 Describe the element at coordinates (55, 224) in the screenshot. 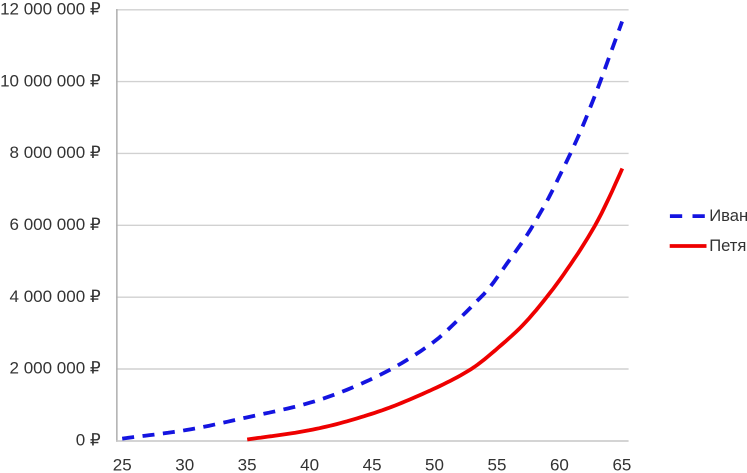

I see `svg-text: 6 000 000 ₽` at that location.